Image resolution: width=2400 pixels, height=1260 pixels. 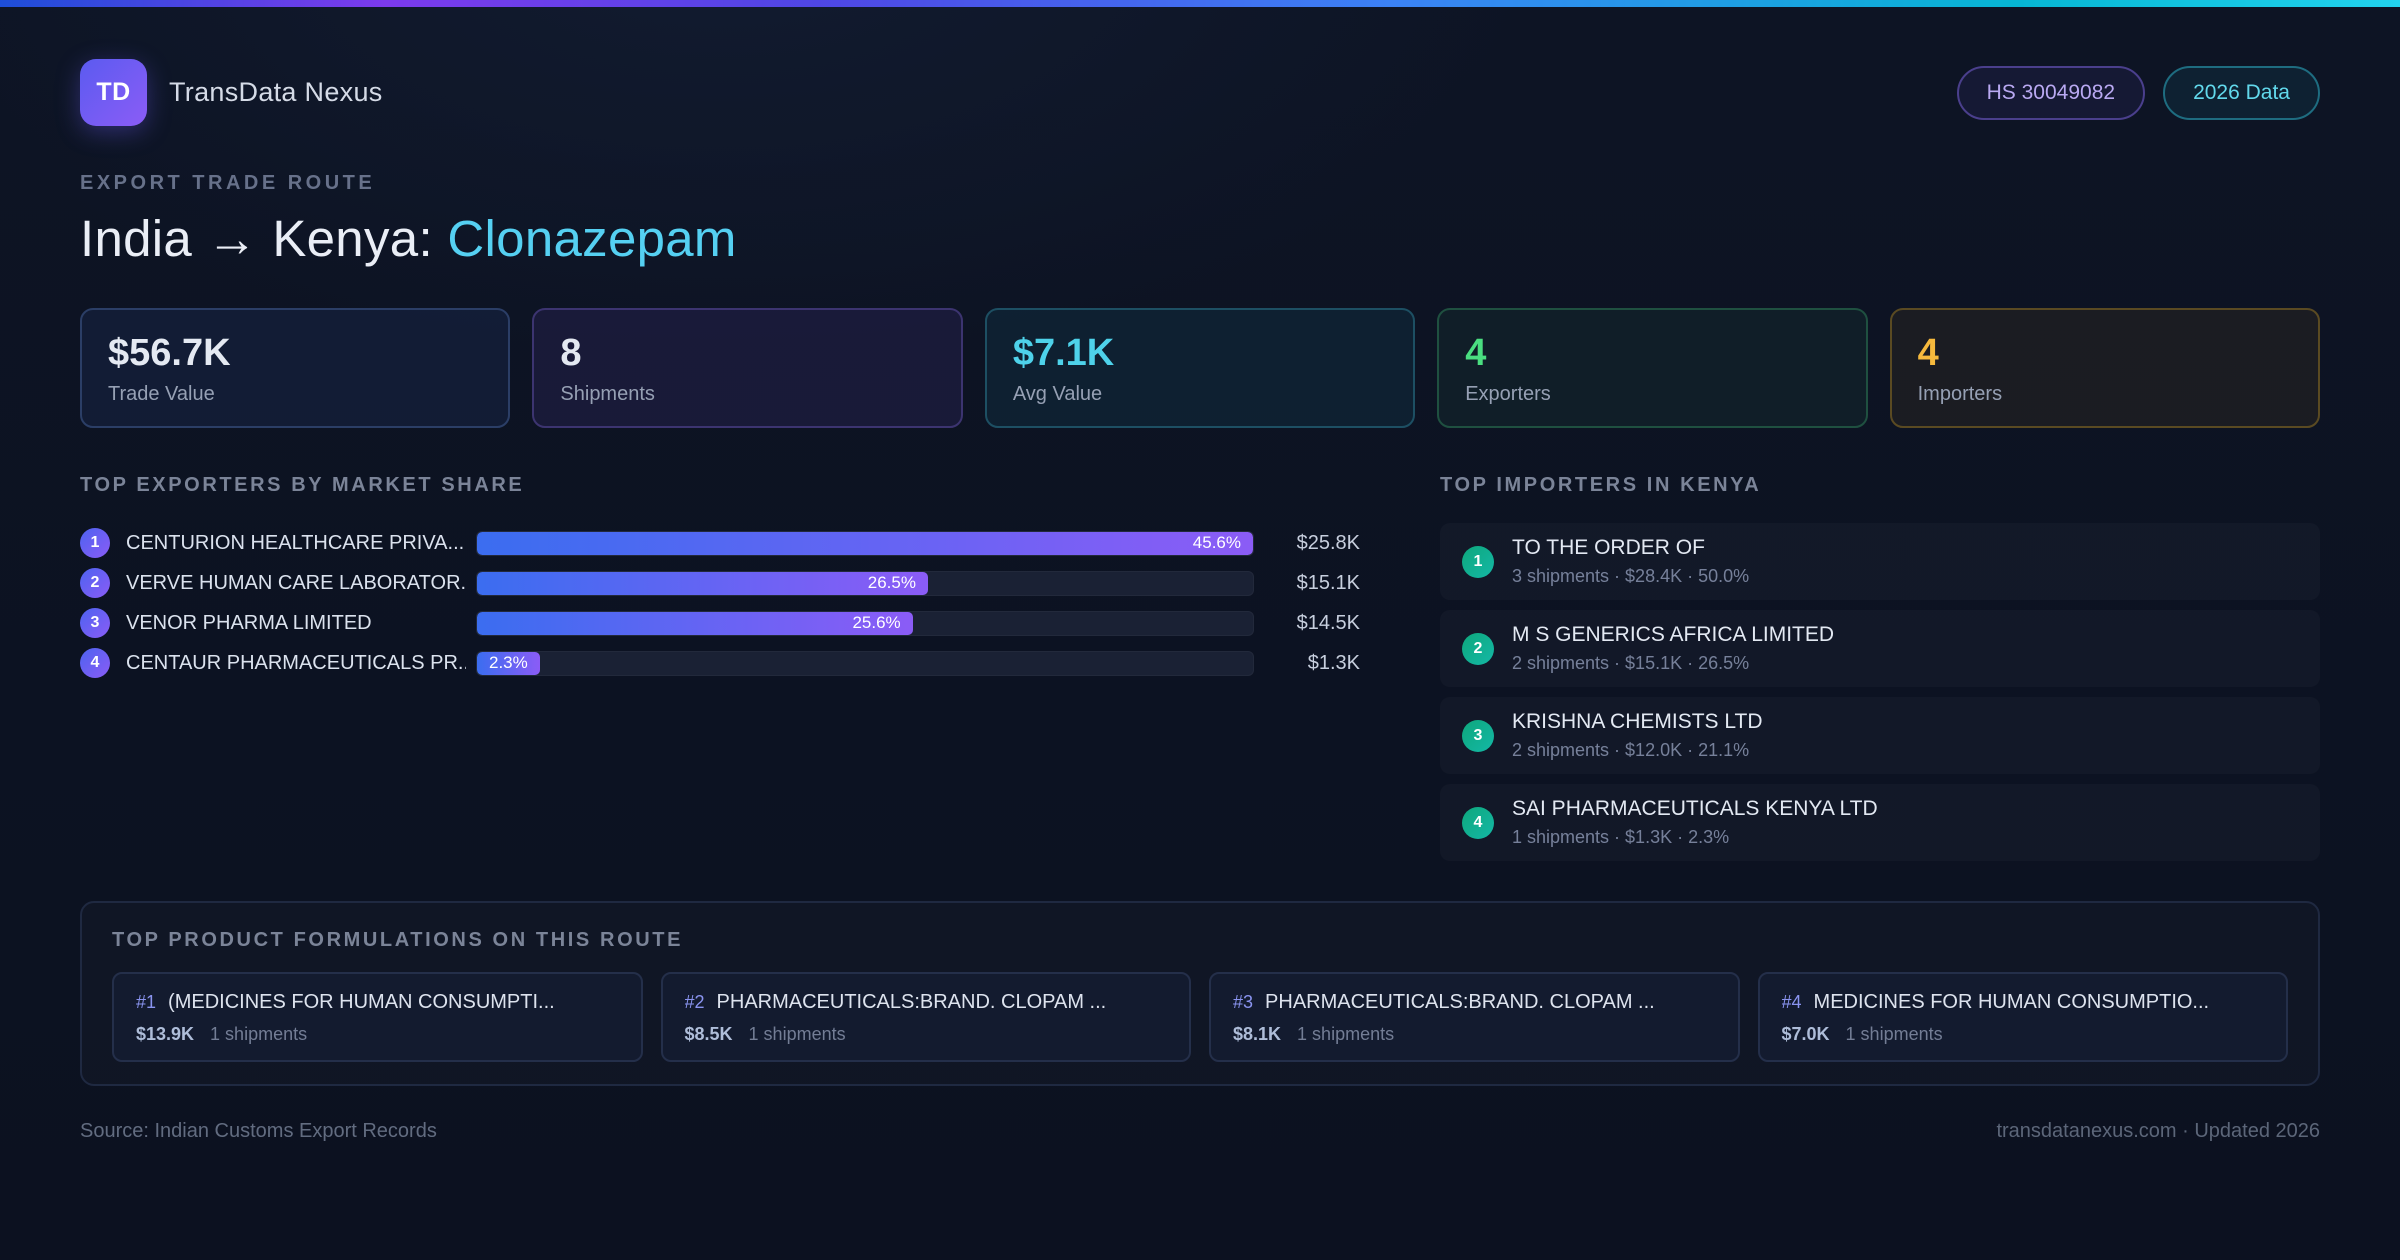 What do you see at coordinates (276, 92) in the screenshot?
I see `app-name: TransData Nexus` at bounding box center [276, 92].